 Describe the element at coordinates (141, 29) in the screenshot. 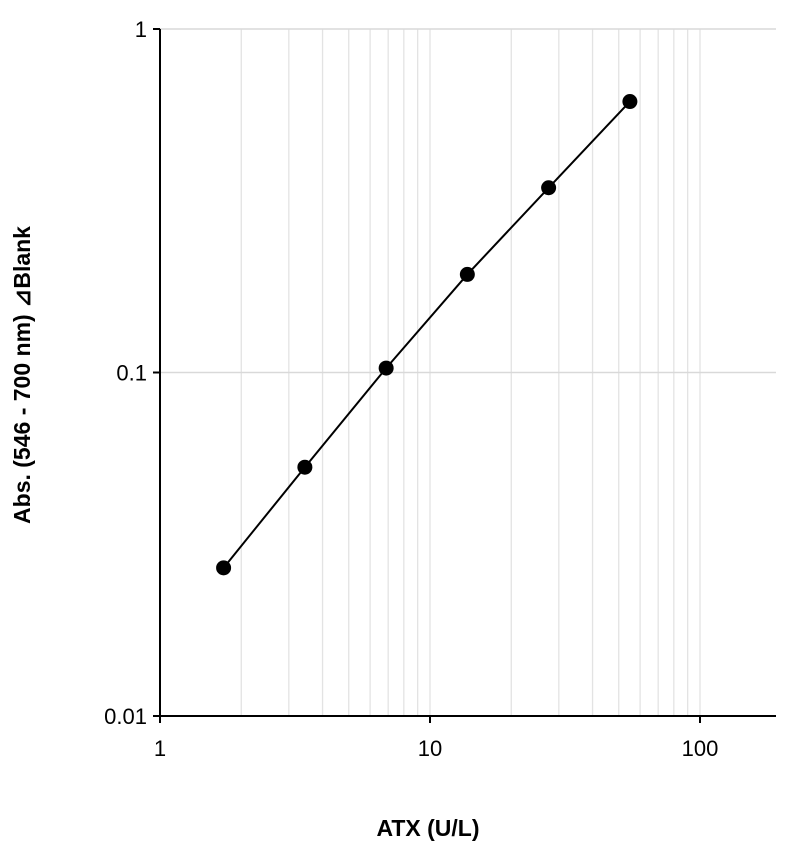

I see `y-tick-label: 1` at that location.